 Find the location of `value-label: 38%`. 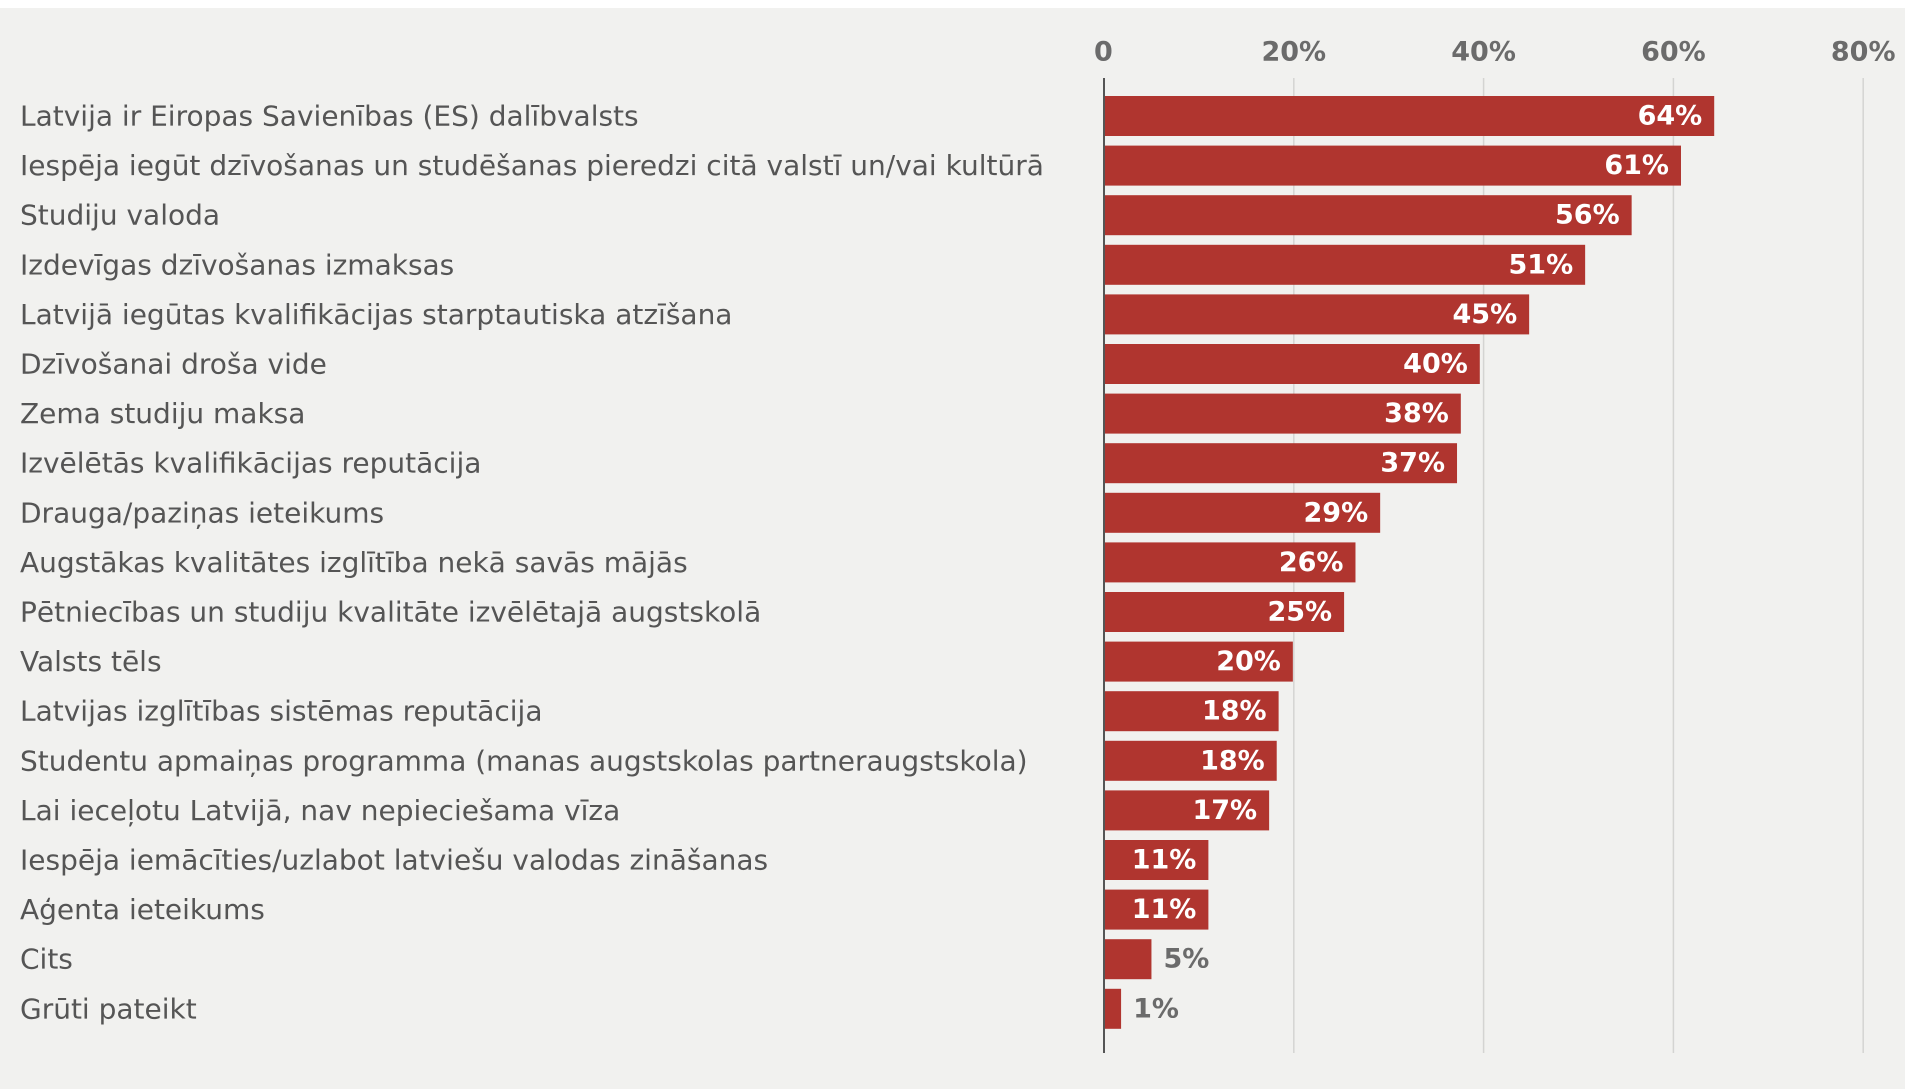

value-label: 38% is located at coordinates (1416, 413).